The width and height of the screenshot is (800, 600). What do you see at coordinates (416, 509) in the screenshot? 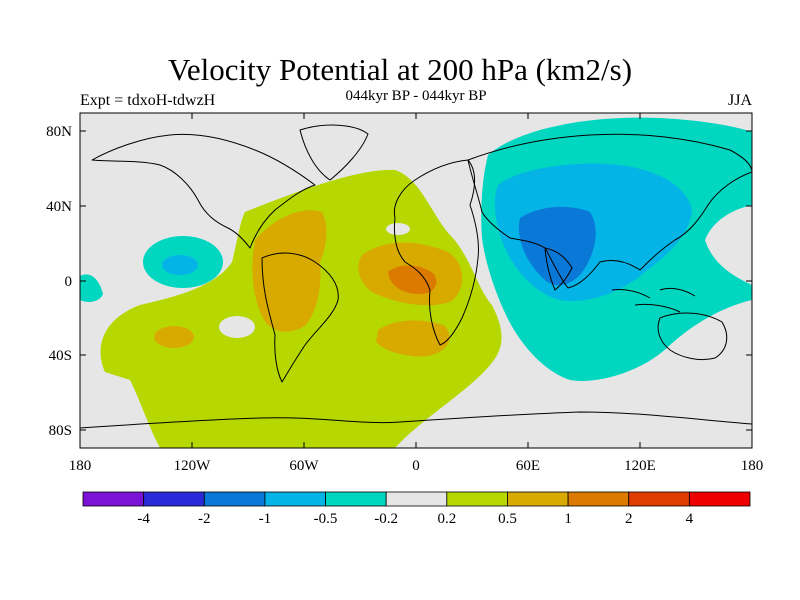
I see `colorbar: -4 -2 -1 -0.5 -0.2 0.2 0.5 1 2 4` at bounding box center [416, 509].